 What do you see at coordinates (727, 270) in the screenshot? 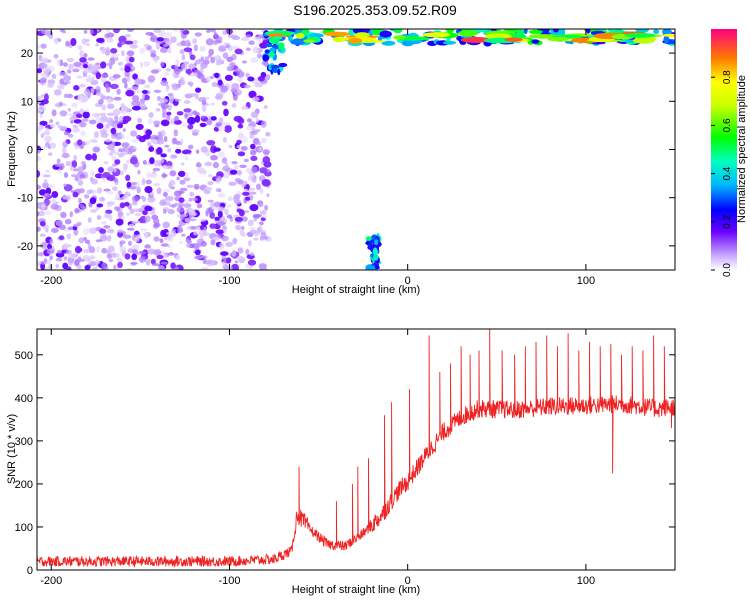
I see `colorbar-tick-label: 0.0` at bounding box center [727, 270].